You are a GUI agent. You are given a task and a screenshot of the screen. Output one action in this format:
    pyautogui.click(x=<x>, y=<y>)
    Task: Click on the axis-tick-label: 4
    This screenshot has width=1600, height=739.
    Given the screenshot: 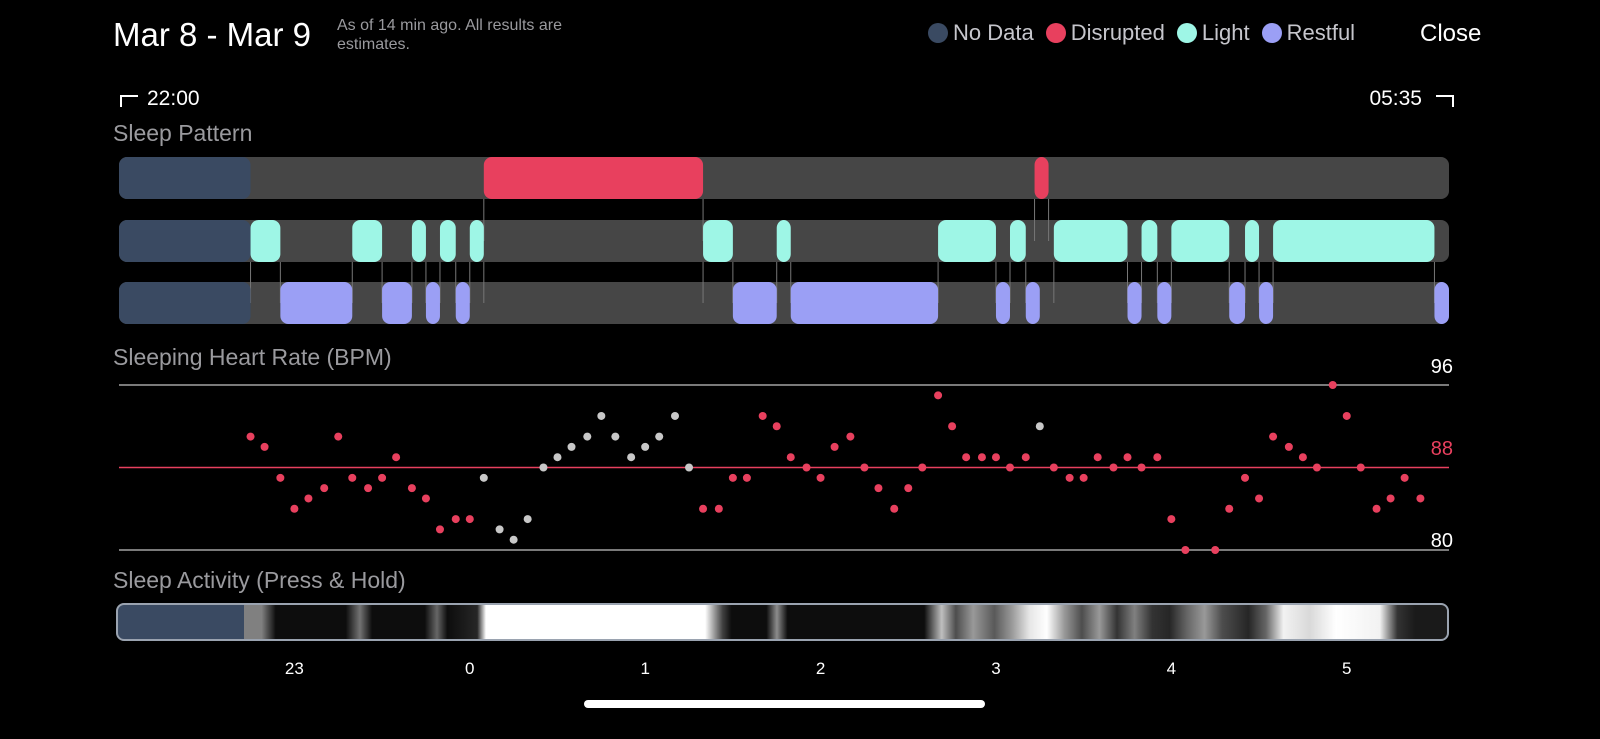 What is the action you would take?
    pyautogui.click(x=1171, y=668)
    